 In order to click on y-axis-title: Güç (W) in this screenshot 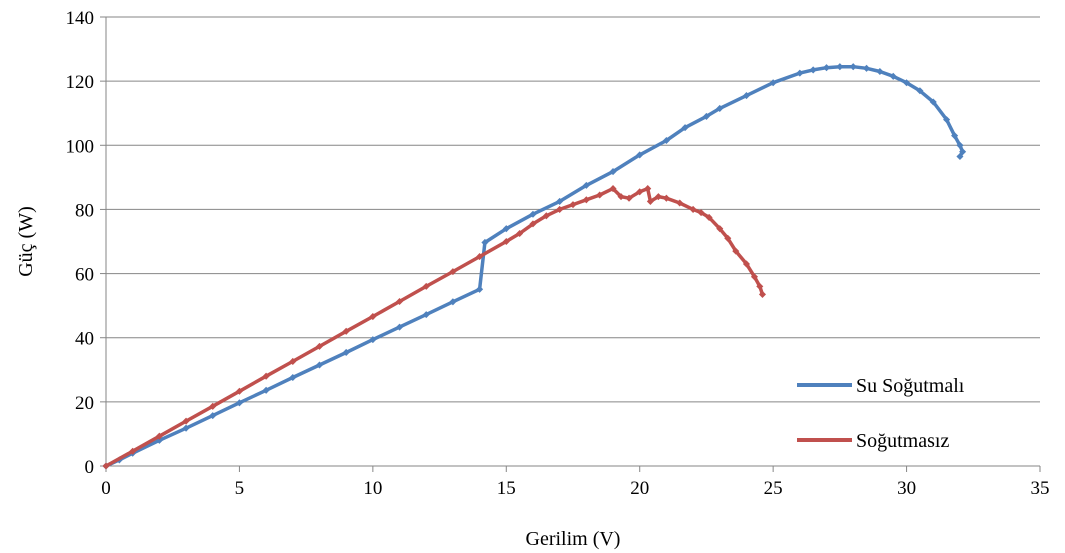, I will do `click(26, 241)`.